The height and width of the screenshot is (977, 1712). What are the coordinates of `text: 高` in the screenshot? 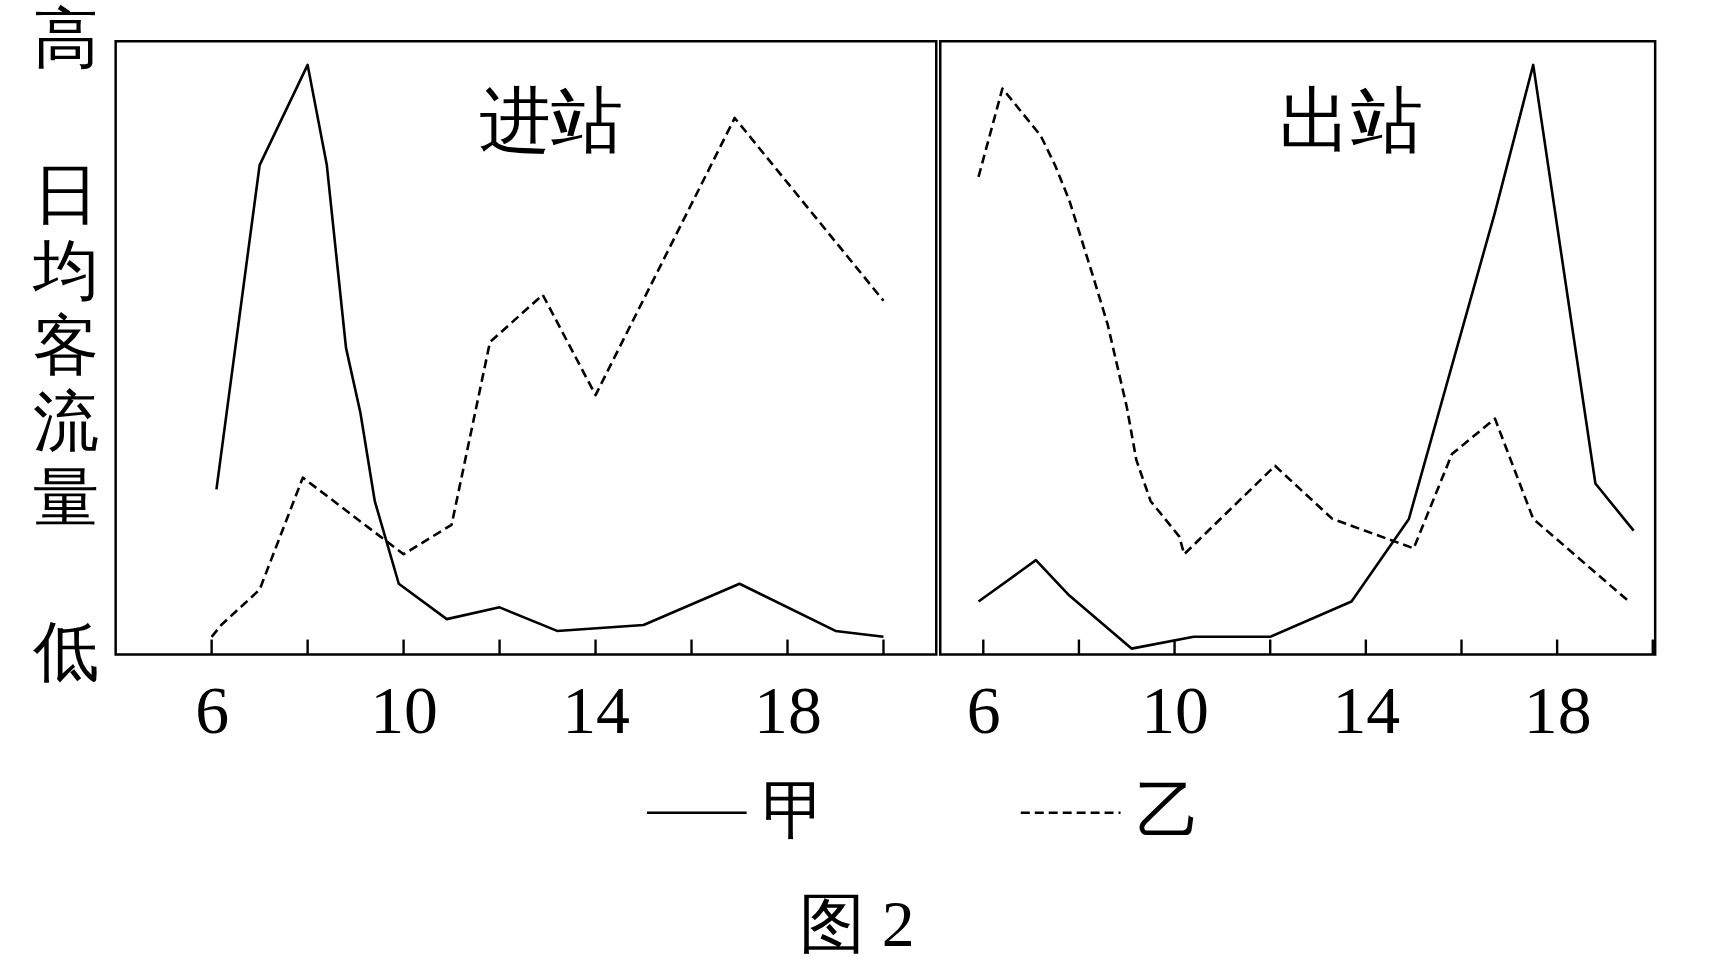 It's located at (65, 39).